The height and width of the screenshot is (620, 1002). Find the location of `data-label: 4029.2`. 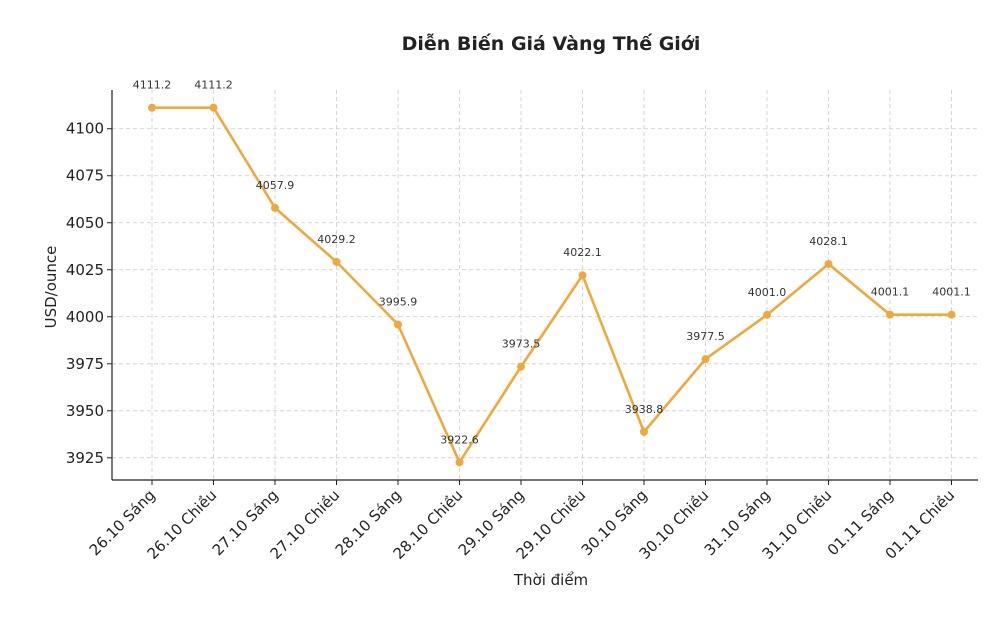

data-label: 4029.2 is located at coordinates (336, 239).